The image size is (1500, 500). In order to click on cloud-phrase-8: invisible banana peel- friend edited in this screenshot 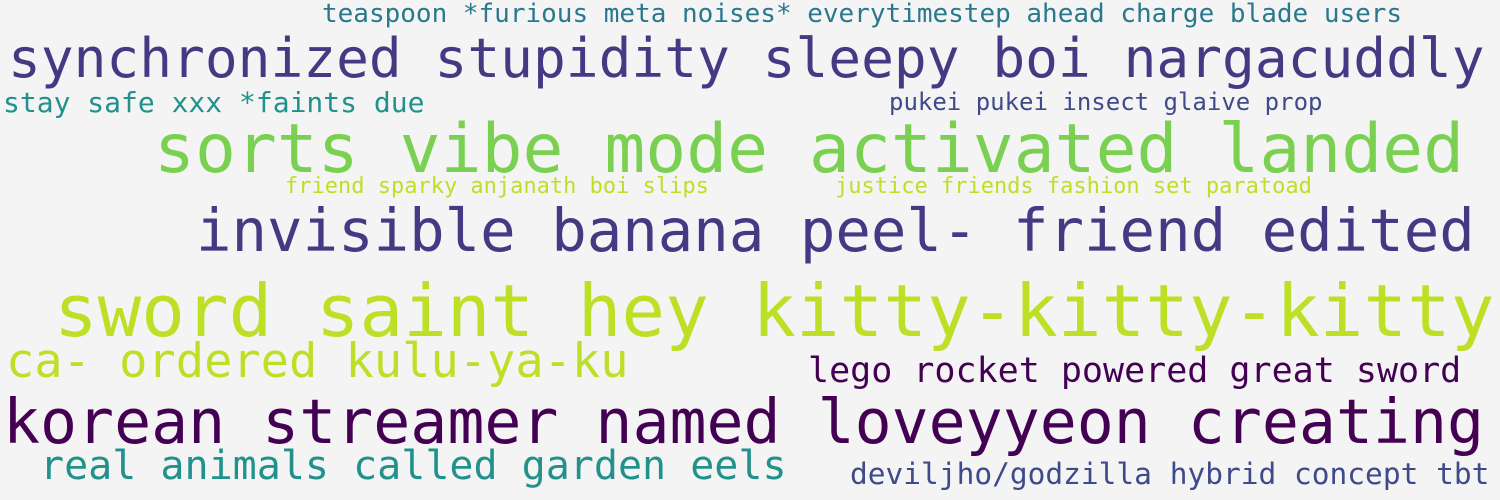, I will do `click(835, 230)`.